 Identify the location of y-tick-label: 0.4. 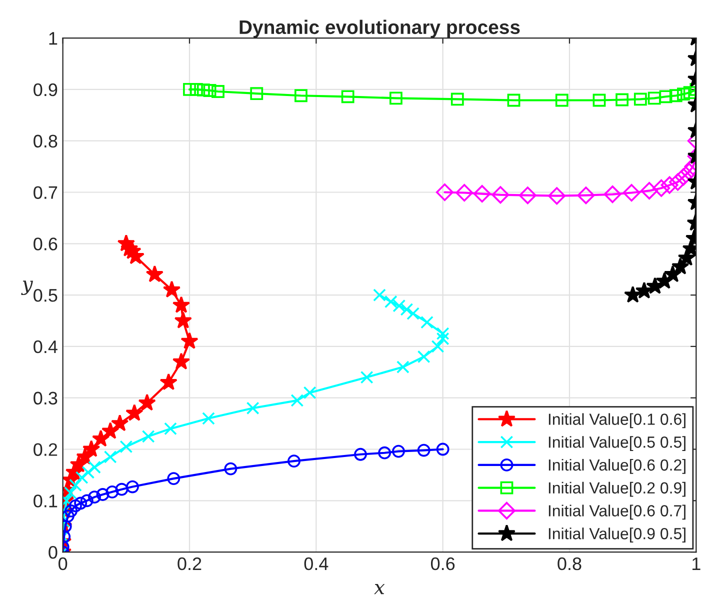
(46, 347).